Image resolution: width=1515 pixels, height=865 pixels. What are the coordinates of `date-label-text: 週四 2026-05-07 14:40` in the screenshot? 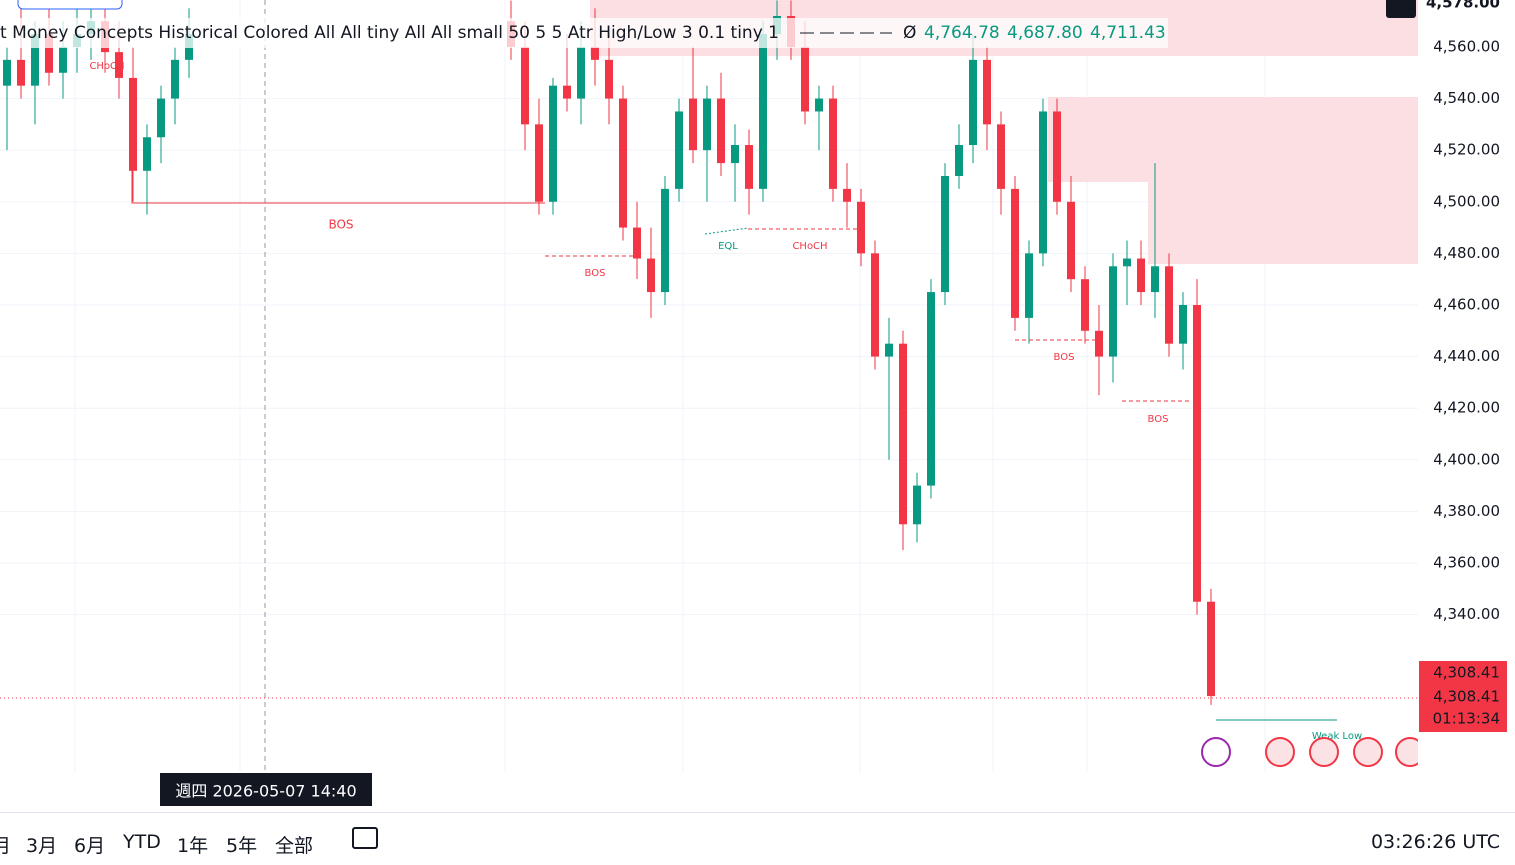 It's located at (265, 791).